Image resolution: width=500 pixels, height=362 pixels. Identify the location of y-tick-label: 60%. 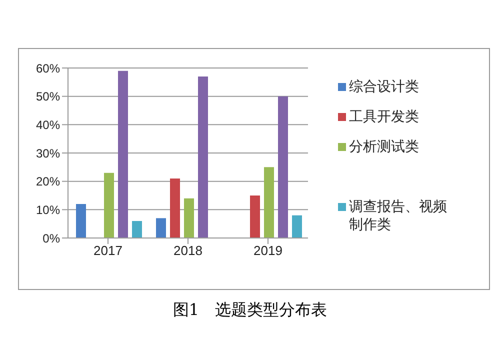
(48, 68).